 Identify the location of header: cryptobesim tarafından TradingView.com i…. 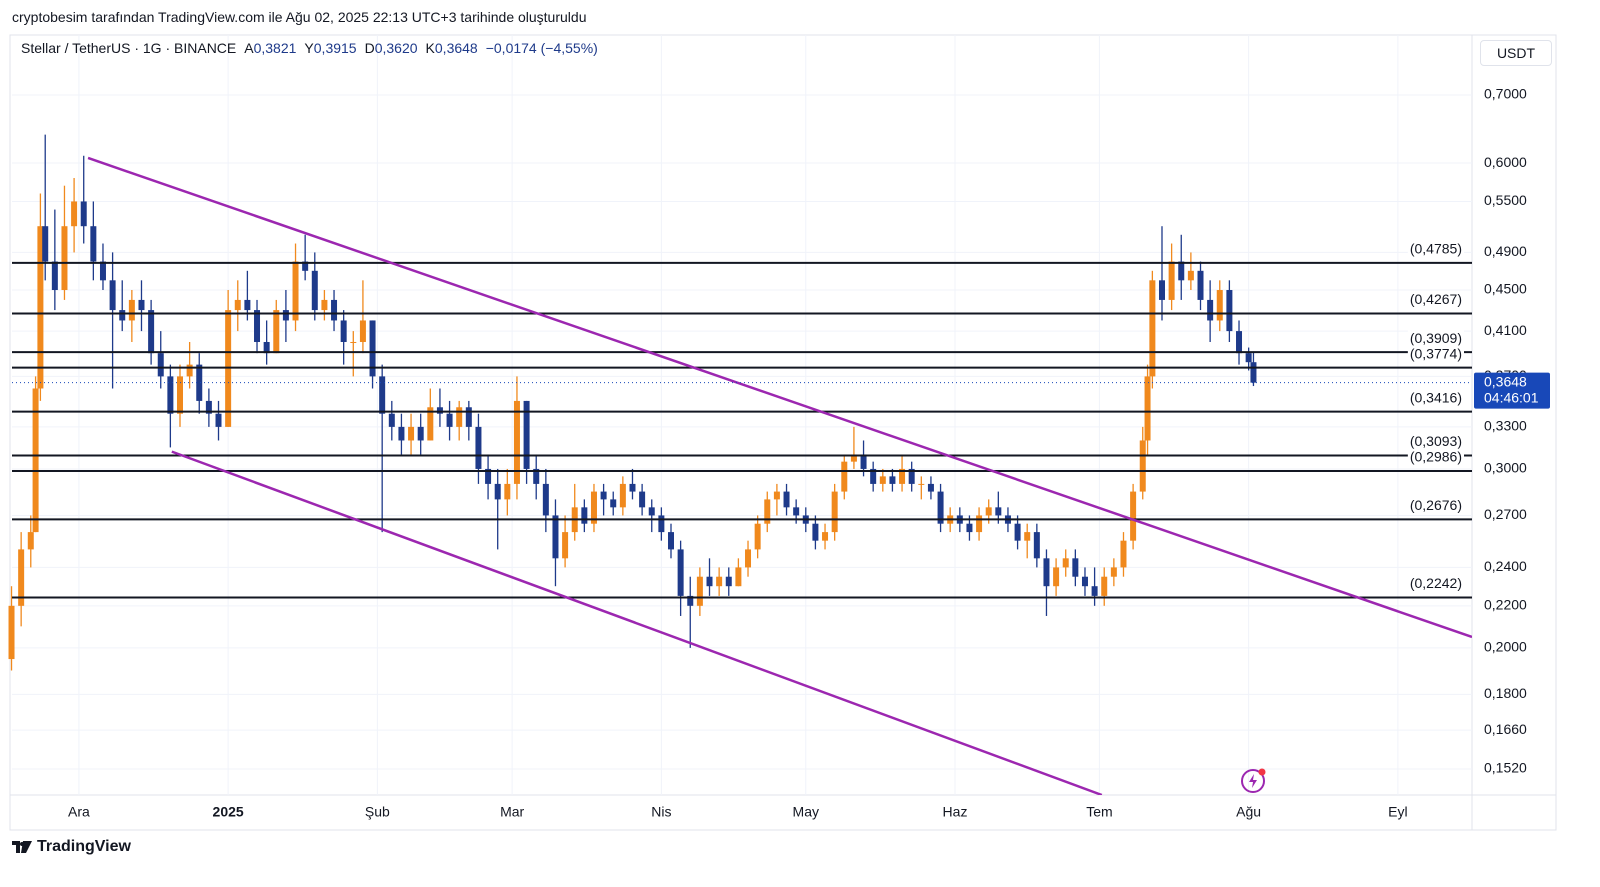
(299, 17).